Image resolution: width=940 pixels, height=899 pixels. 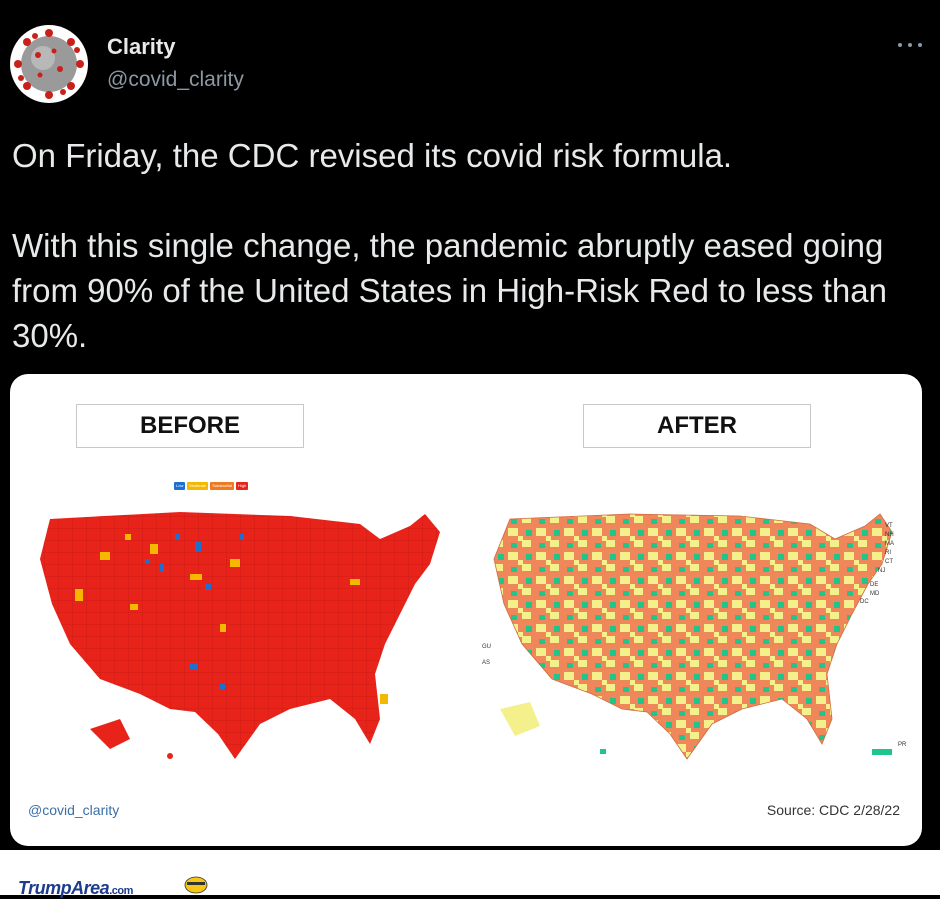 What do you see at coordinates (196, 885) in the screenshot?
I see `emoji-badge-icon` at bounding box center [196, 885].